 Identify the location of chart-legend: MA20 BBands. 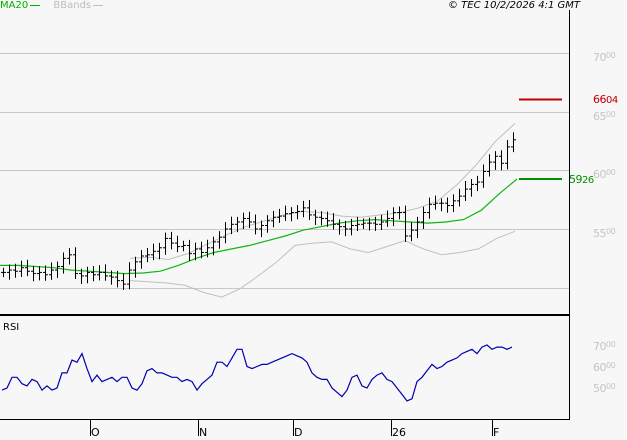
(52, 6).